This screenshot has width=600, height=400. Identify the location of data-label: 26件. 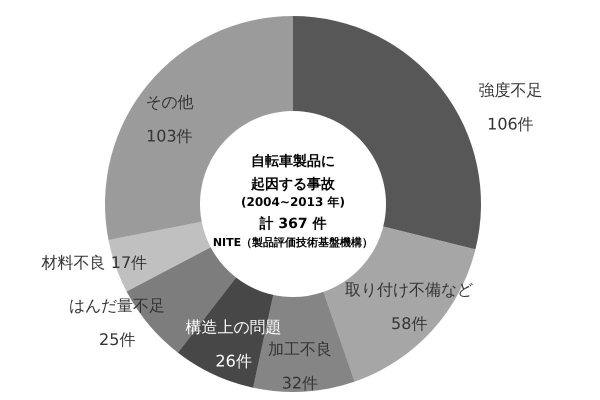
(233, 360).